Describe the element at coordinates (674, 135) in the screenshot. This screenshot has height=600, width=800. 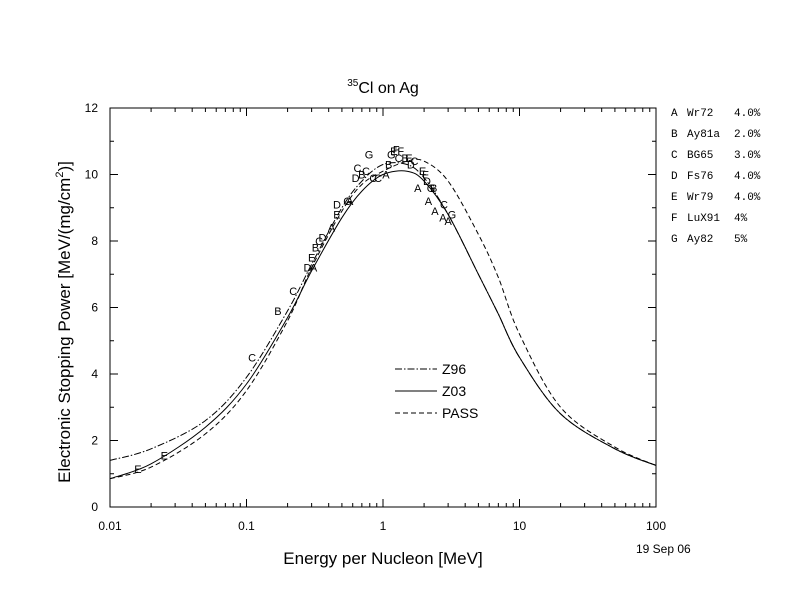
I see `data-key-id: B` at that location.